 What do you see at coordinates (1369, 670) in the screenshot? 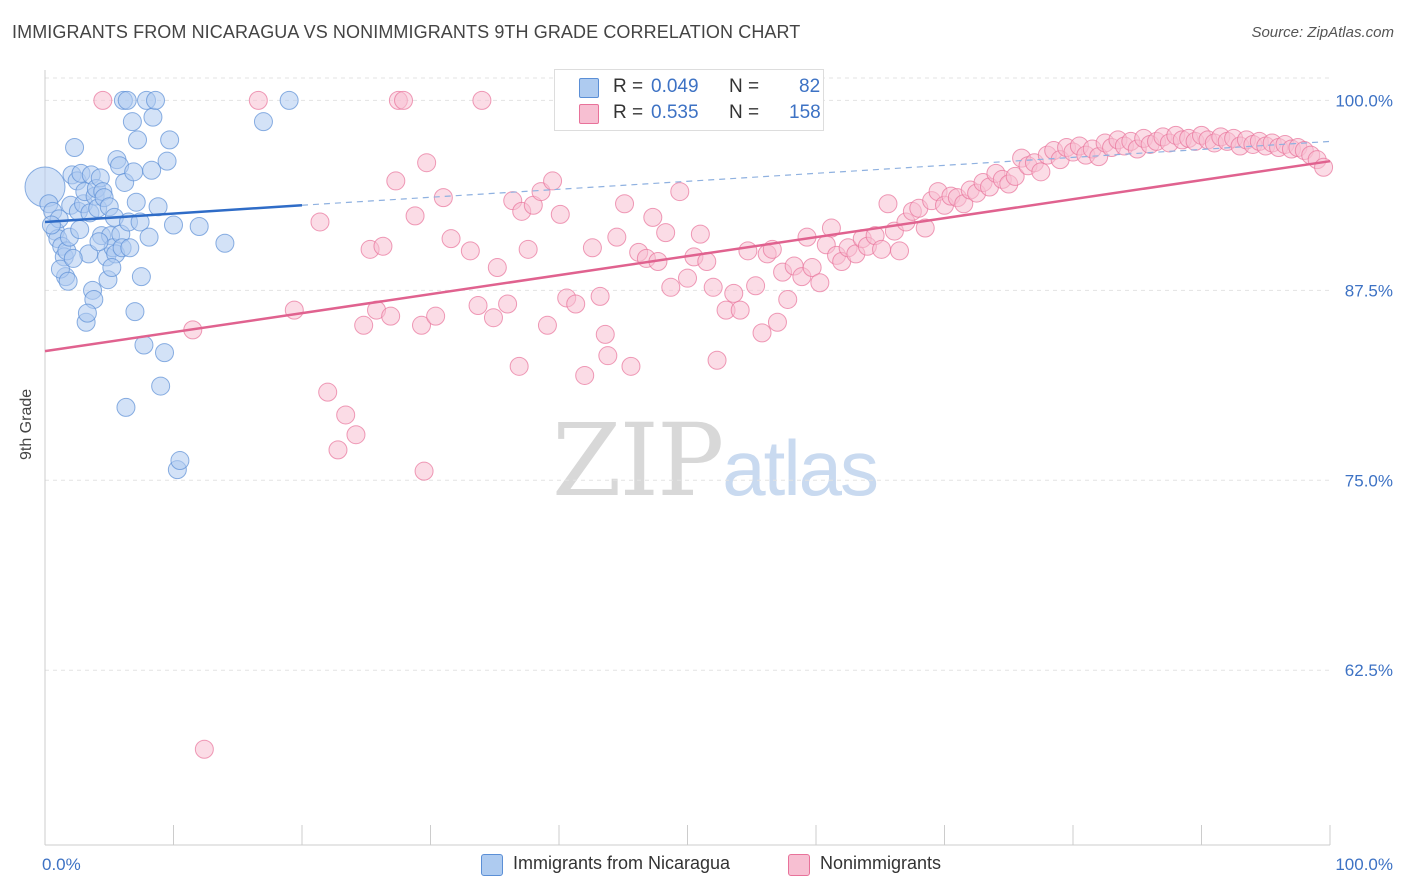
I see `y-tick-label: 62.5%` at bounding box center [1369, 670].